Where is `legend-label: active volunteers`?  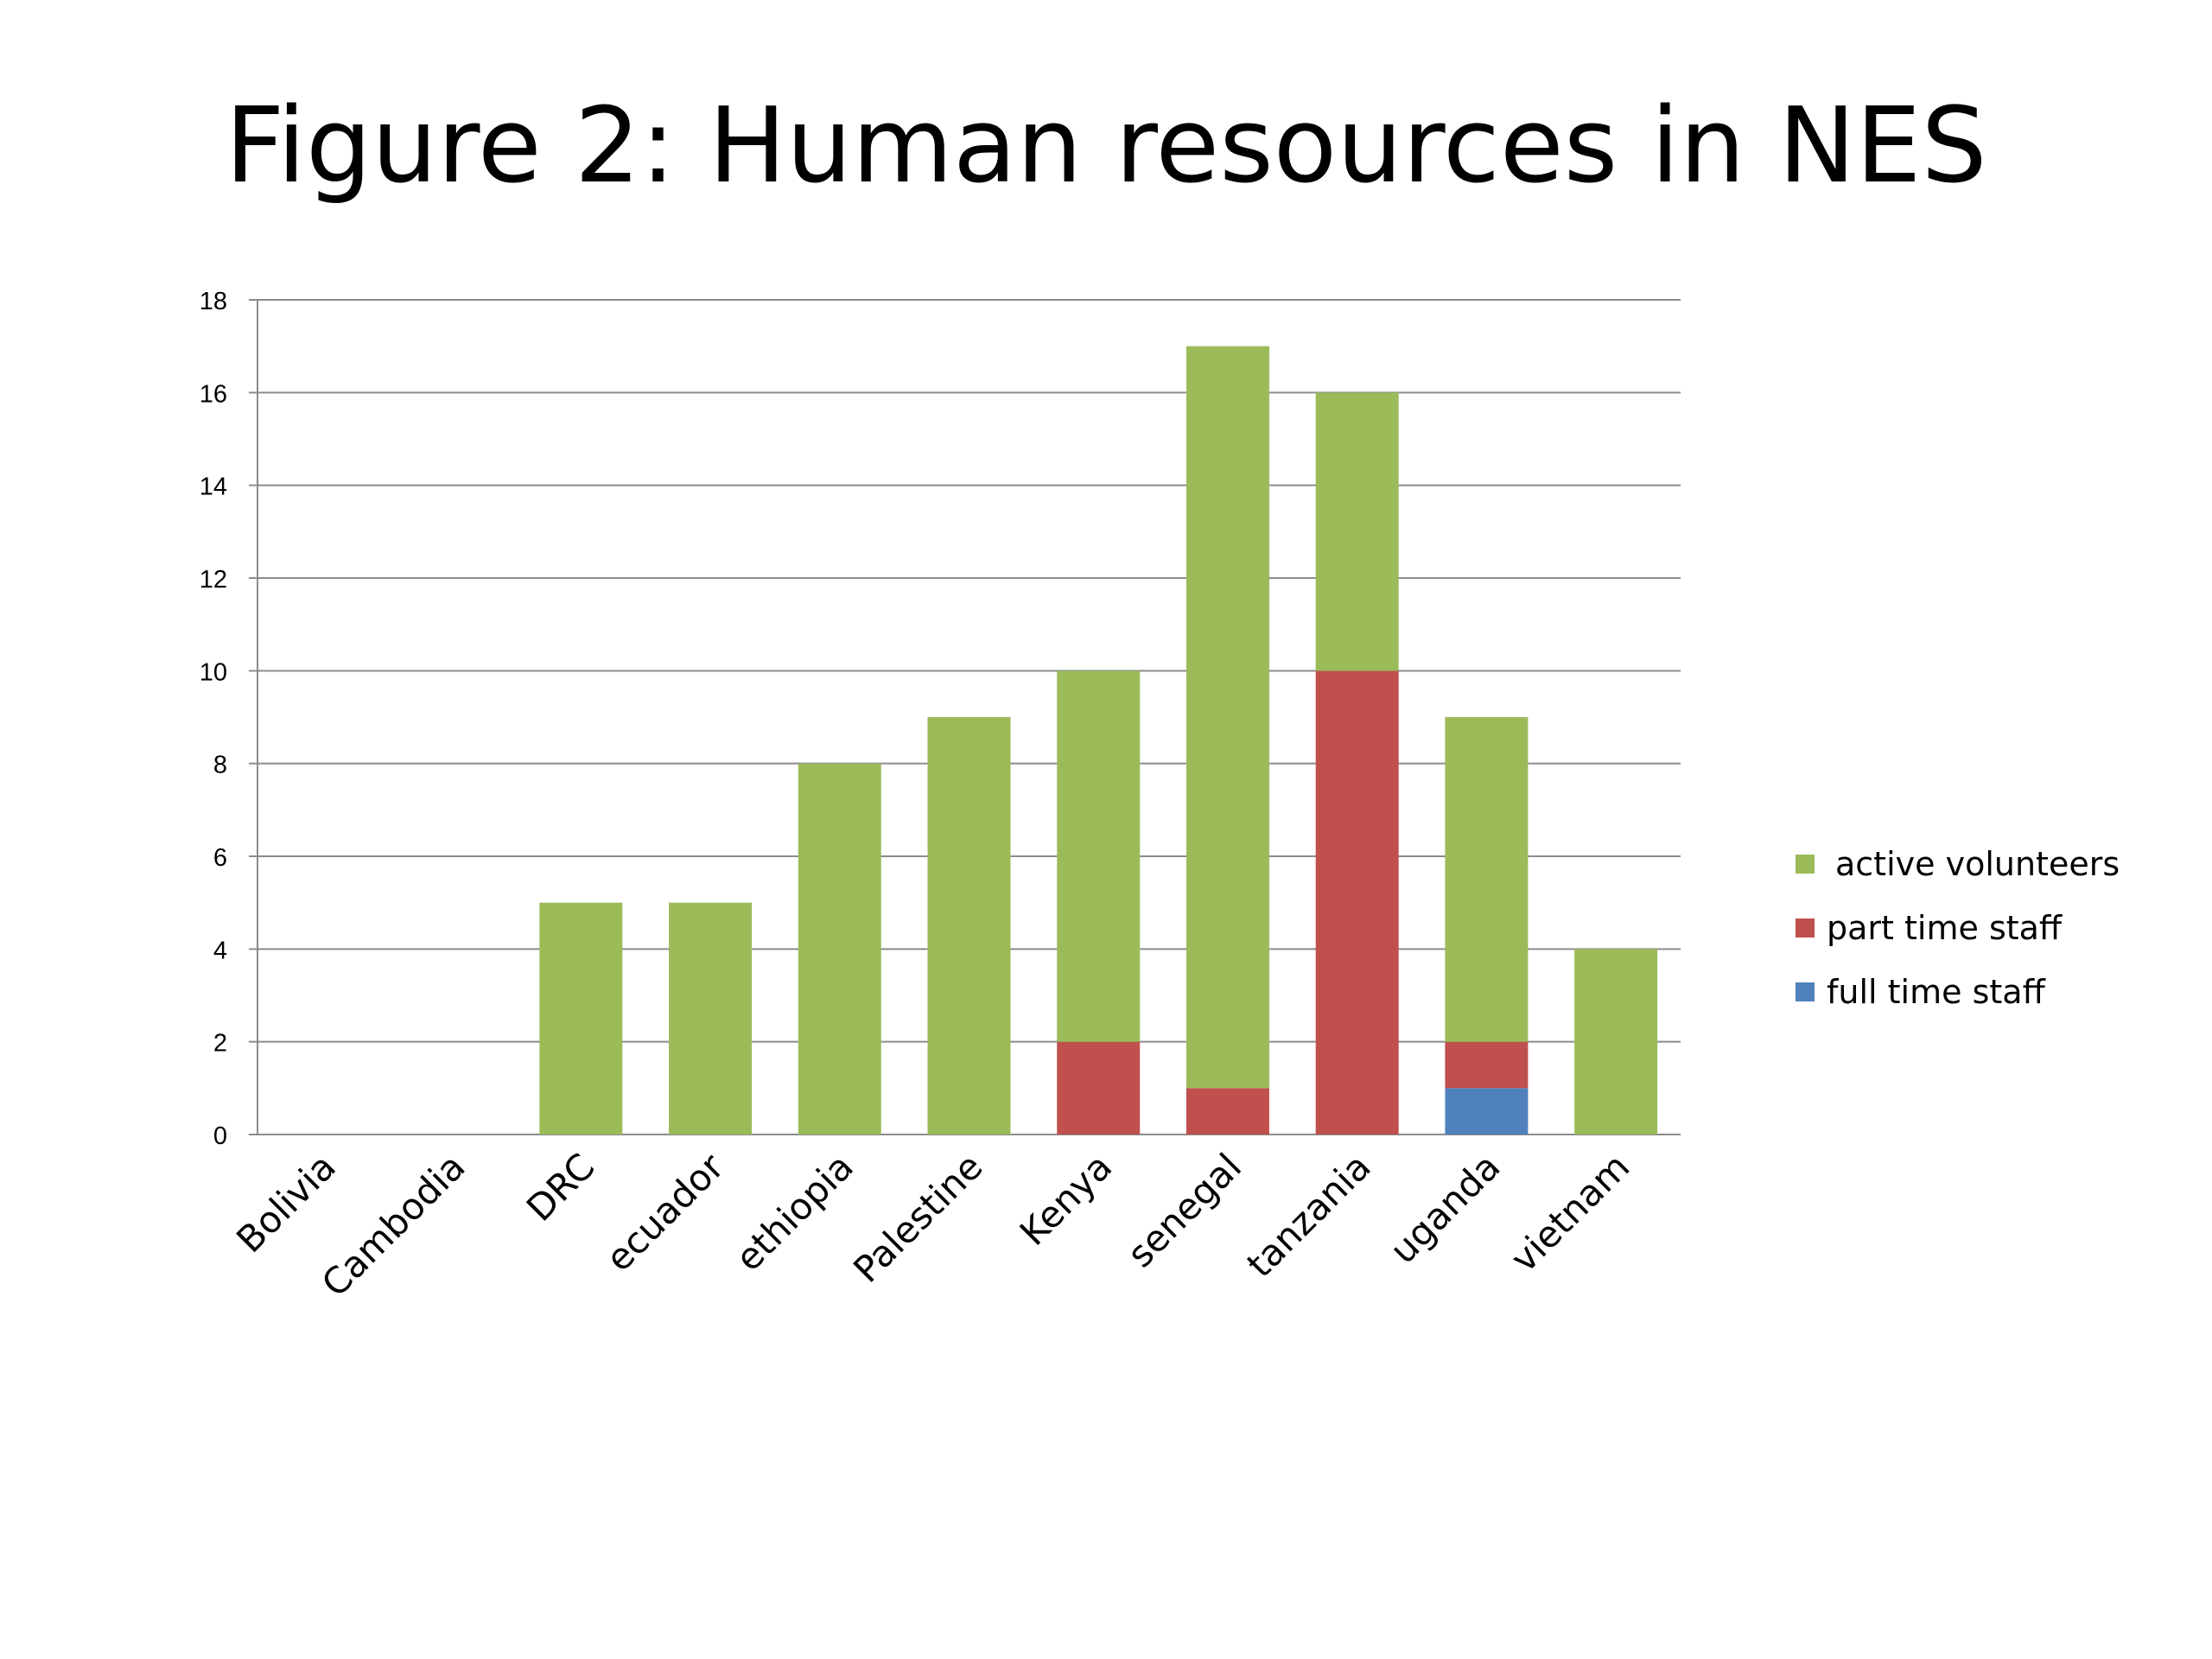
legend-label: active volunteers is located at coordinates (1978, 864).